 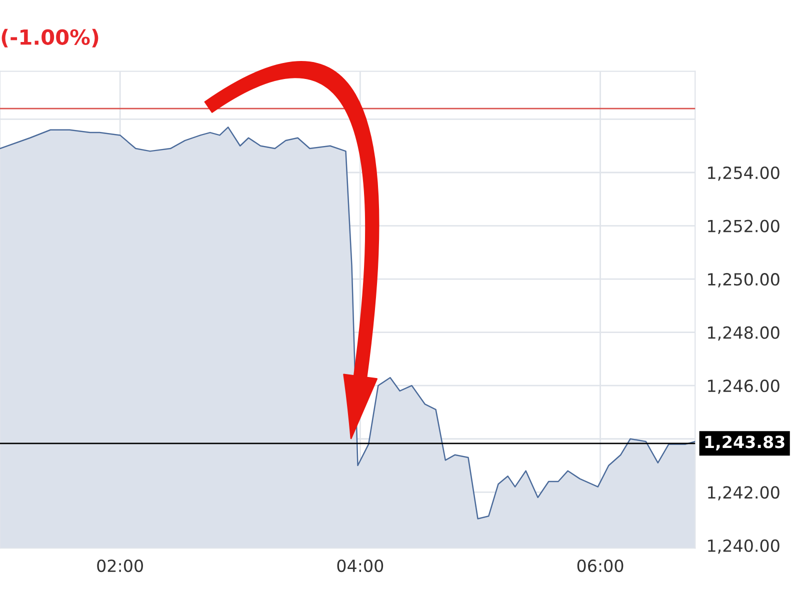 What do you see at coordinates (120, 565) in the screenshot?
I see `x-tick-label: 02:00` at bounding box center [120, 565].